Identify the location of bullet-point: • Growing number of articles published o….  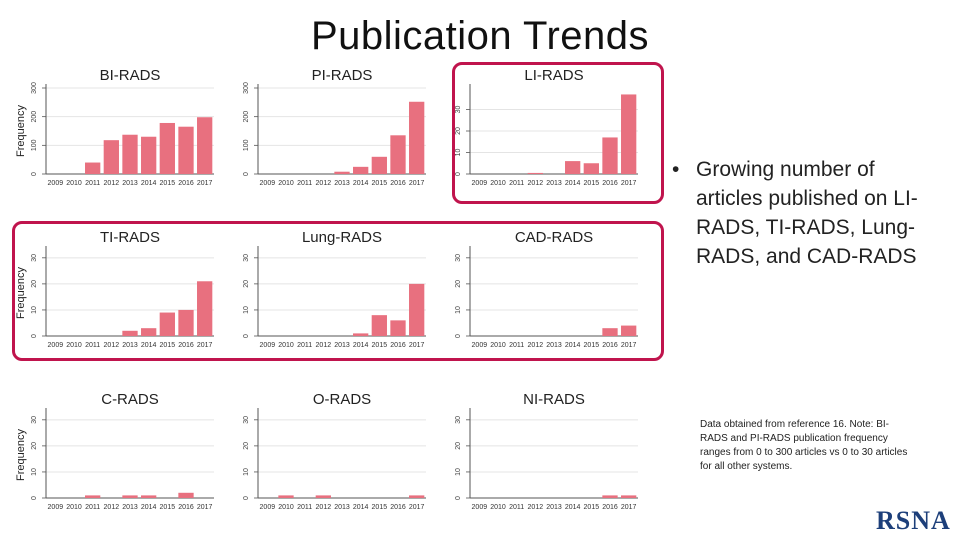
(807, 213).